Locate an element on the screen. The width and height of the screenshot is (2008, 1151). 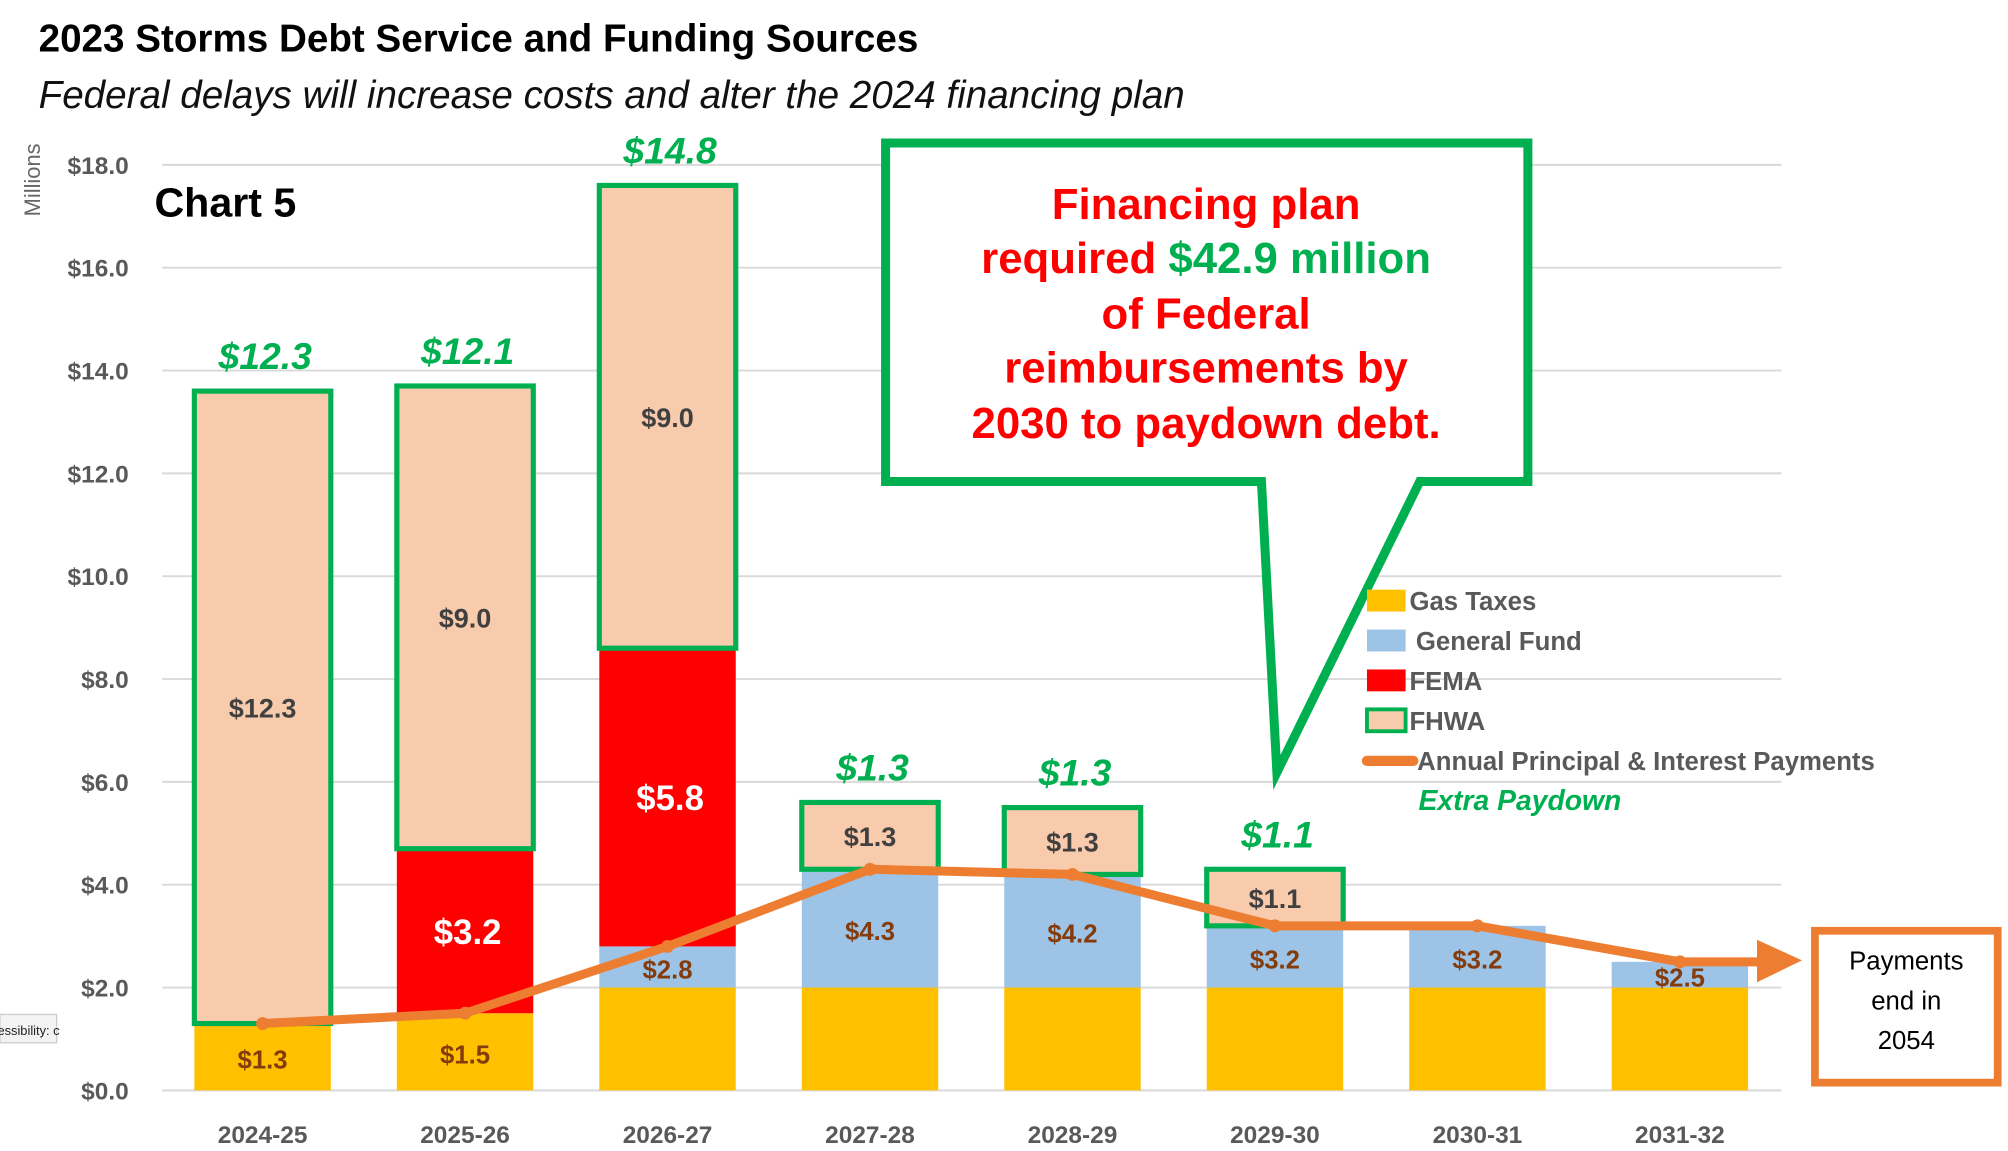
local-funding-label: $2.5 is located at coordinates (1680, 978).